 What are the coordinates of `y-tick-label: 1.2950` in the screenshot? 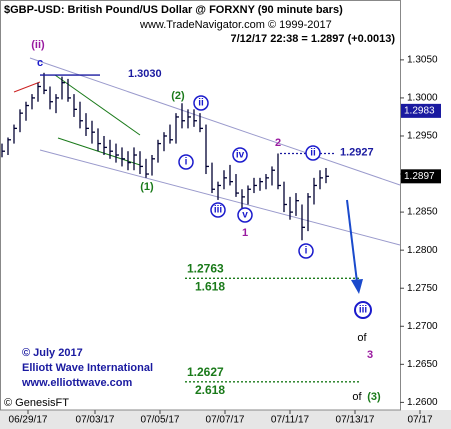 It's located at (422, 136).